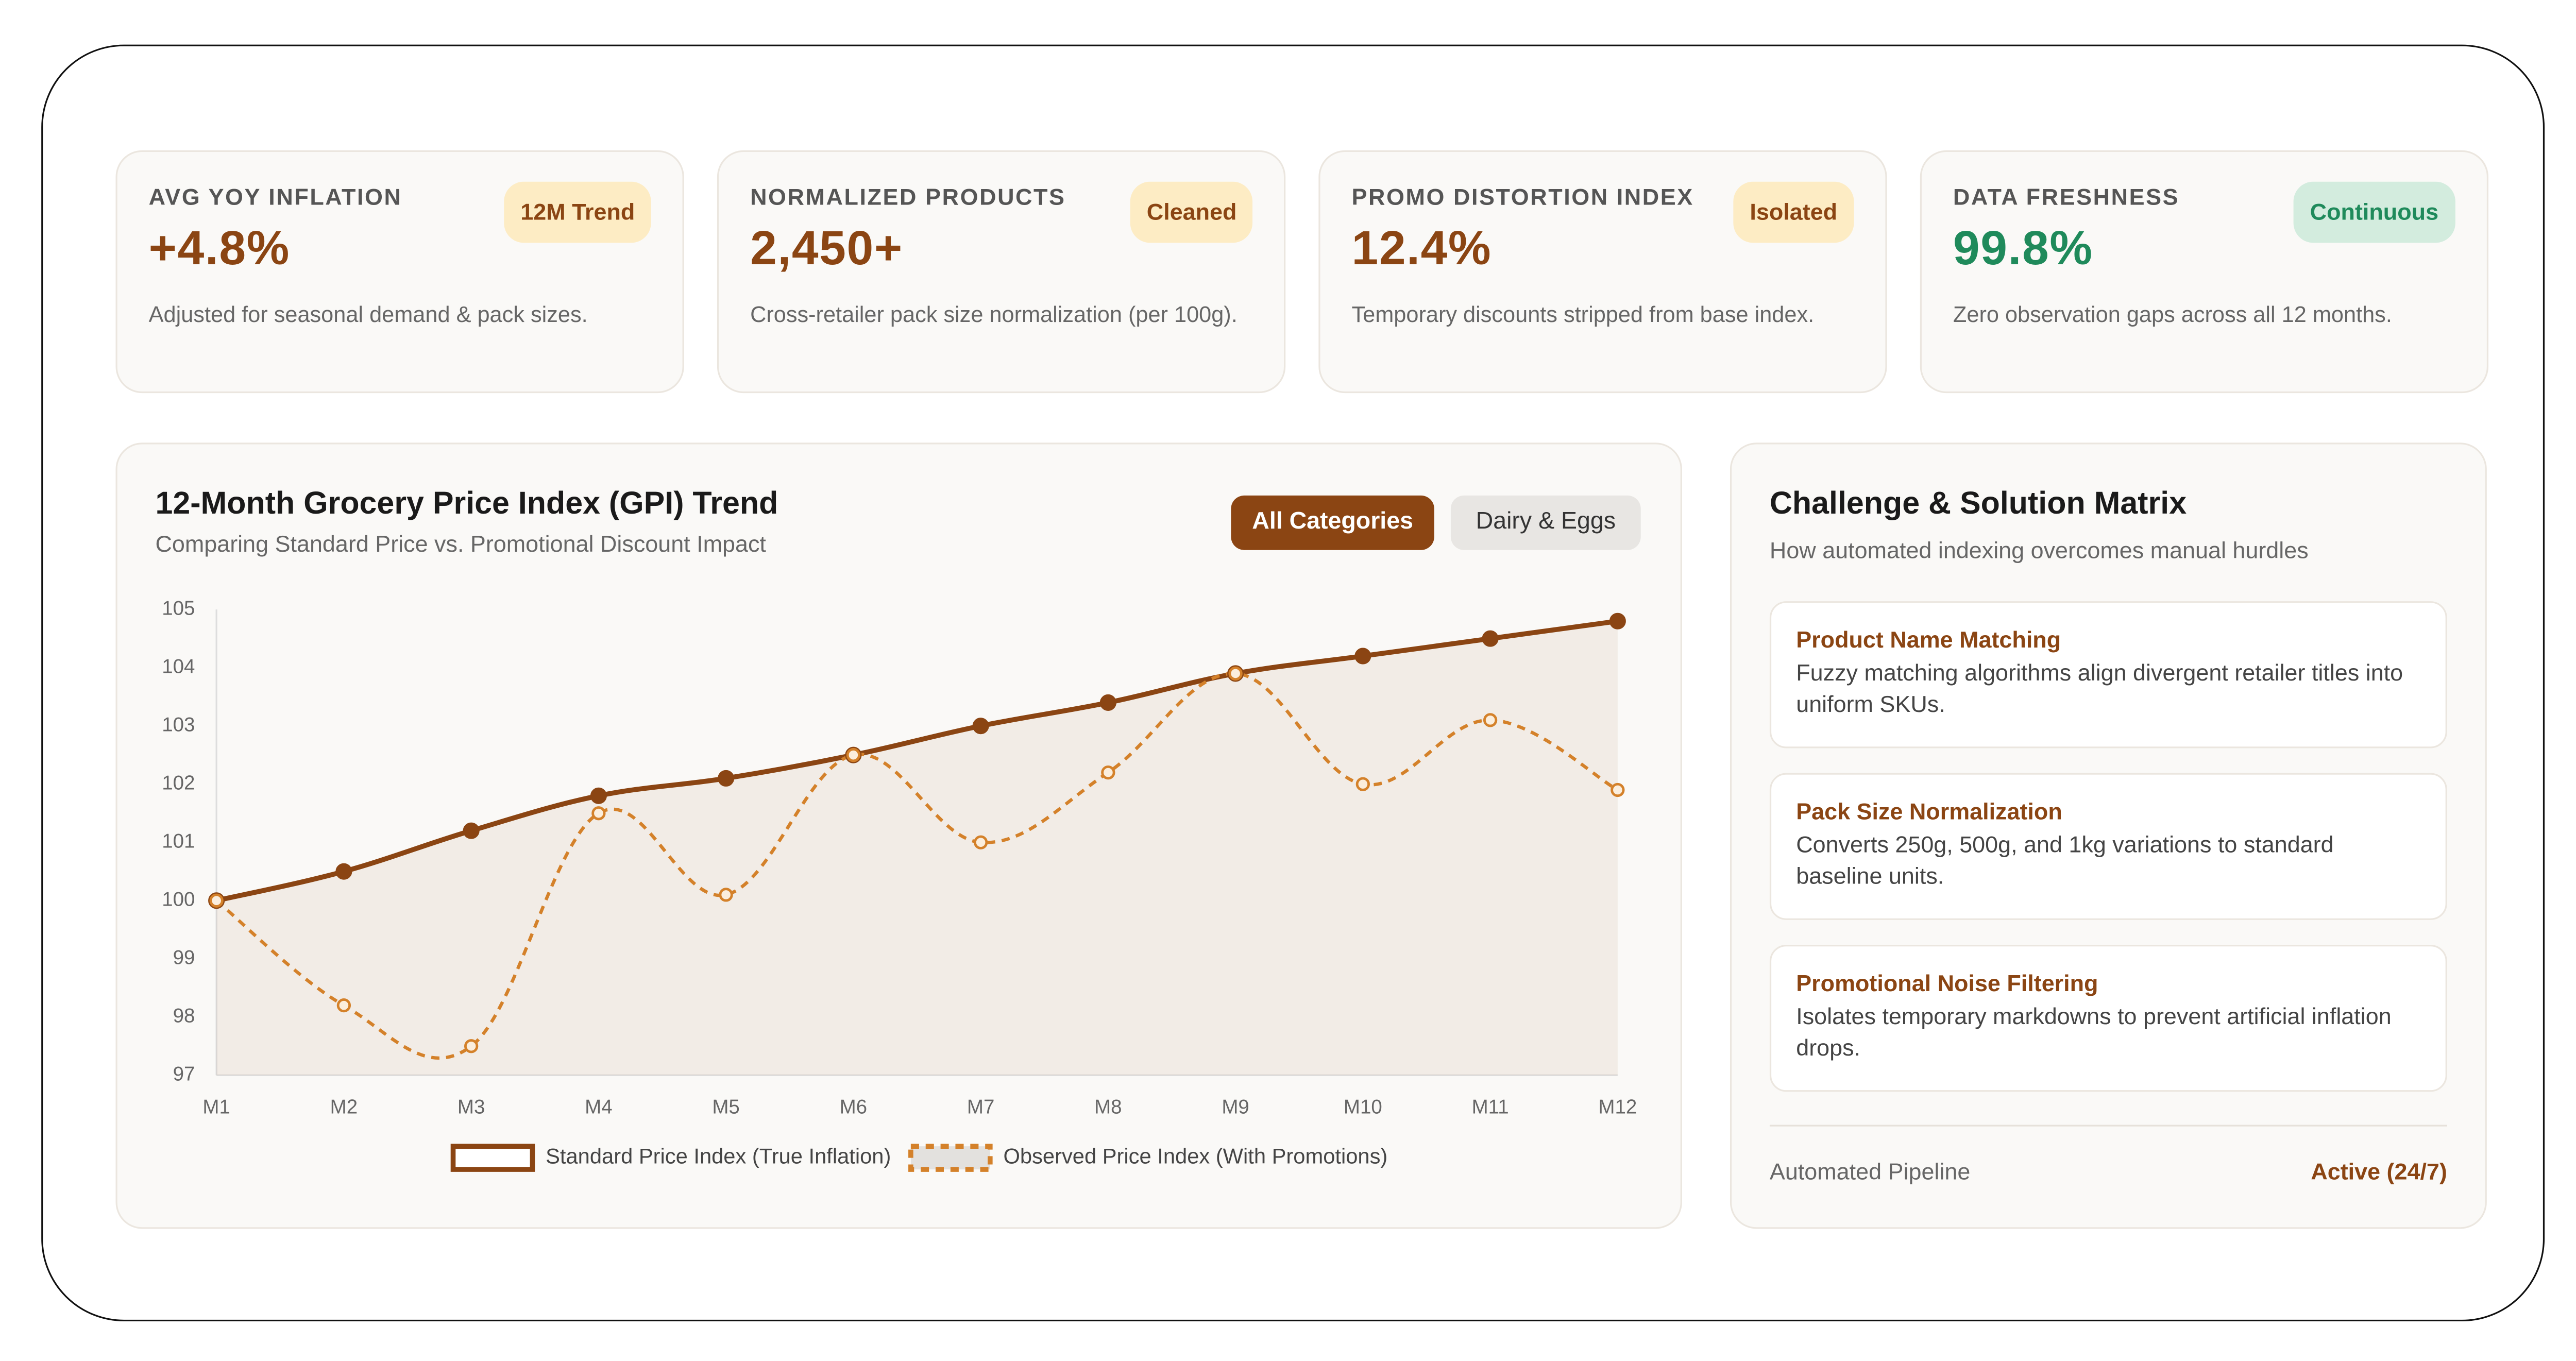 The width and height of the screenshot is (2576, 1361). What do you see at coordinates (471, 1107) in the screenshot?
I see `x-tick-label: M3` at bounding box center [471, 1107].